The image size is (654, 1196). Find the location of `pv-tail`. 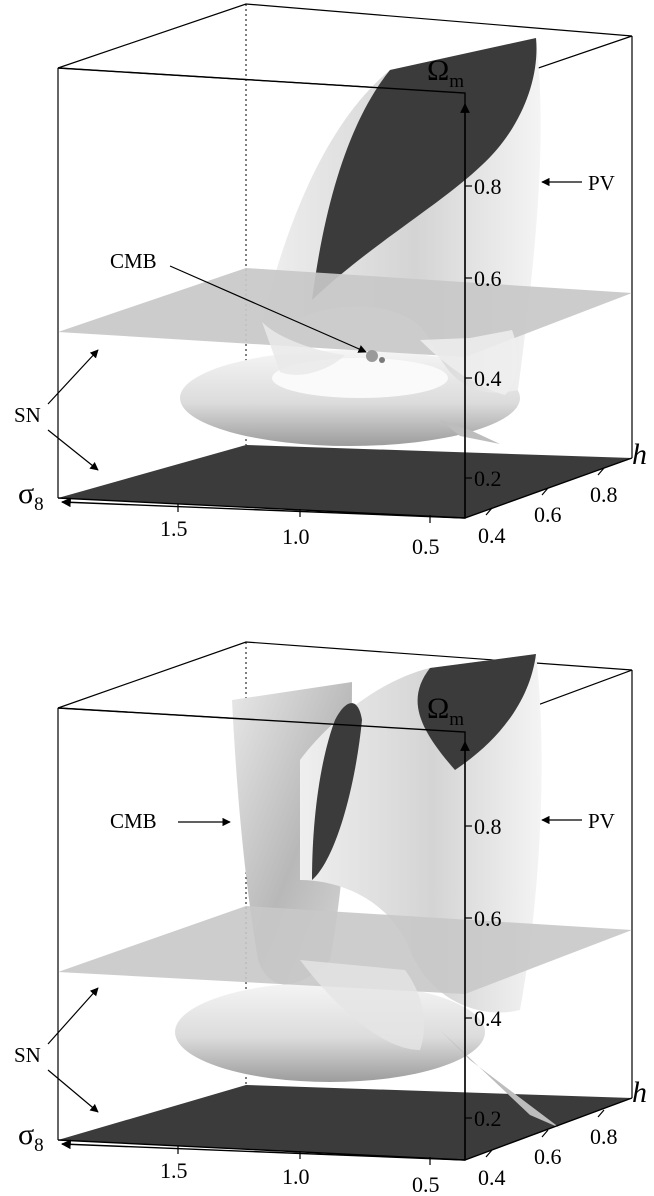

pv-tail is located at coordinates (470, 432).